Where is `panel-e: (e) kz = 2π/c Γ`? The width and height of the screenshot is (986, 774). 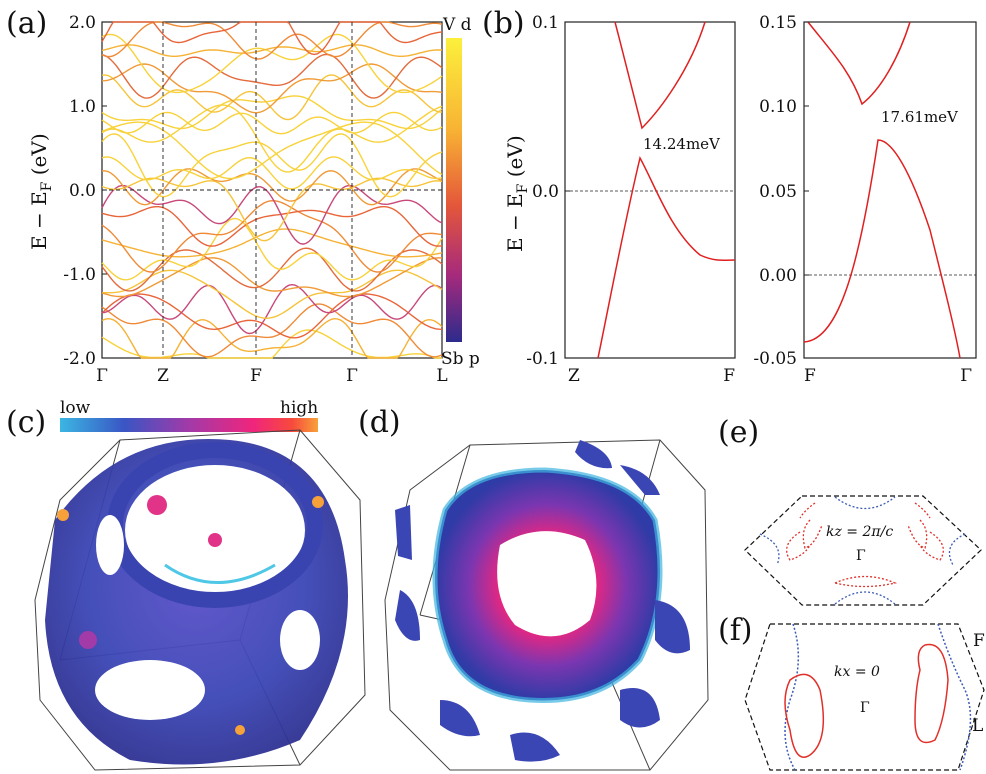 panel-e: (e) kz = 2π/c Γ is located at coordinates (850, 510).